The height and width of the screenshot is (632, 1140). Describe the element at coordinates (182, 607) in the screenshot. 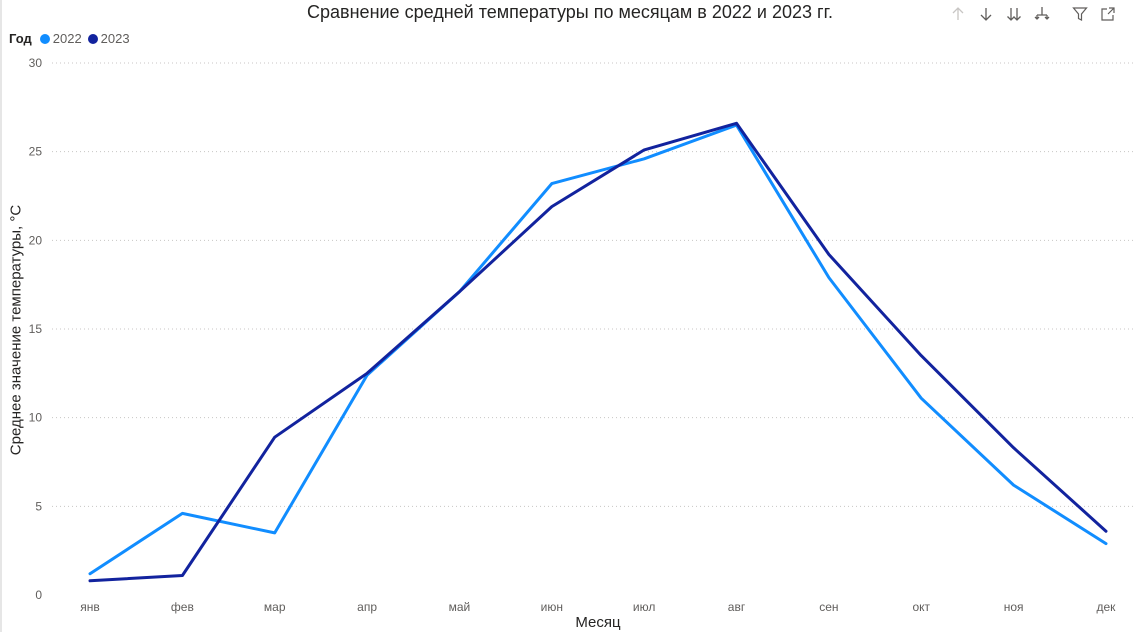

I see `x-tick-label: фев` at that location.